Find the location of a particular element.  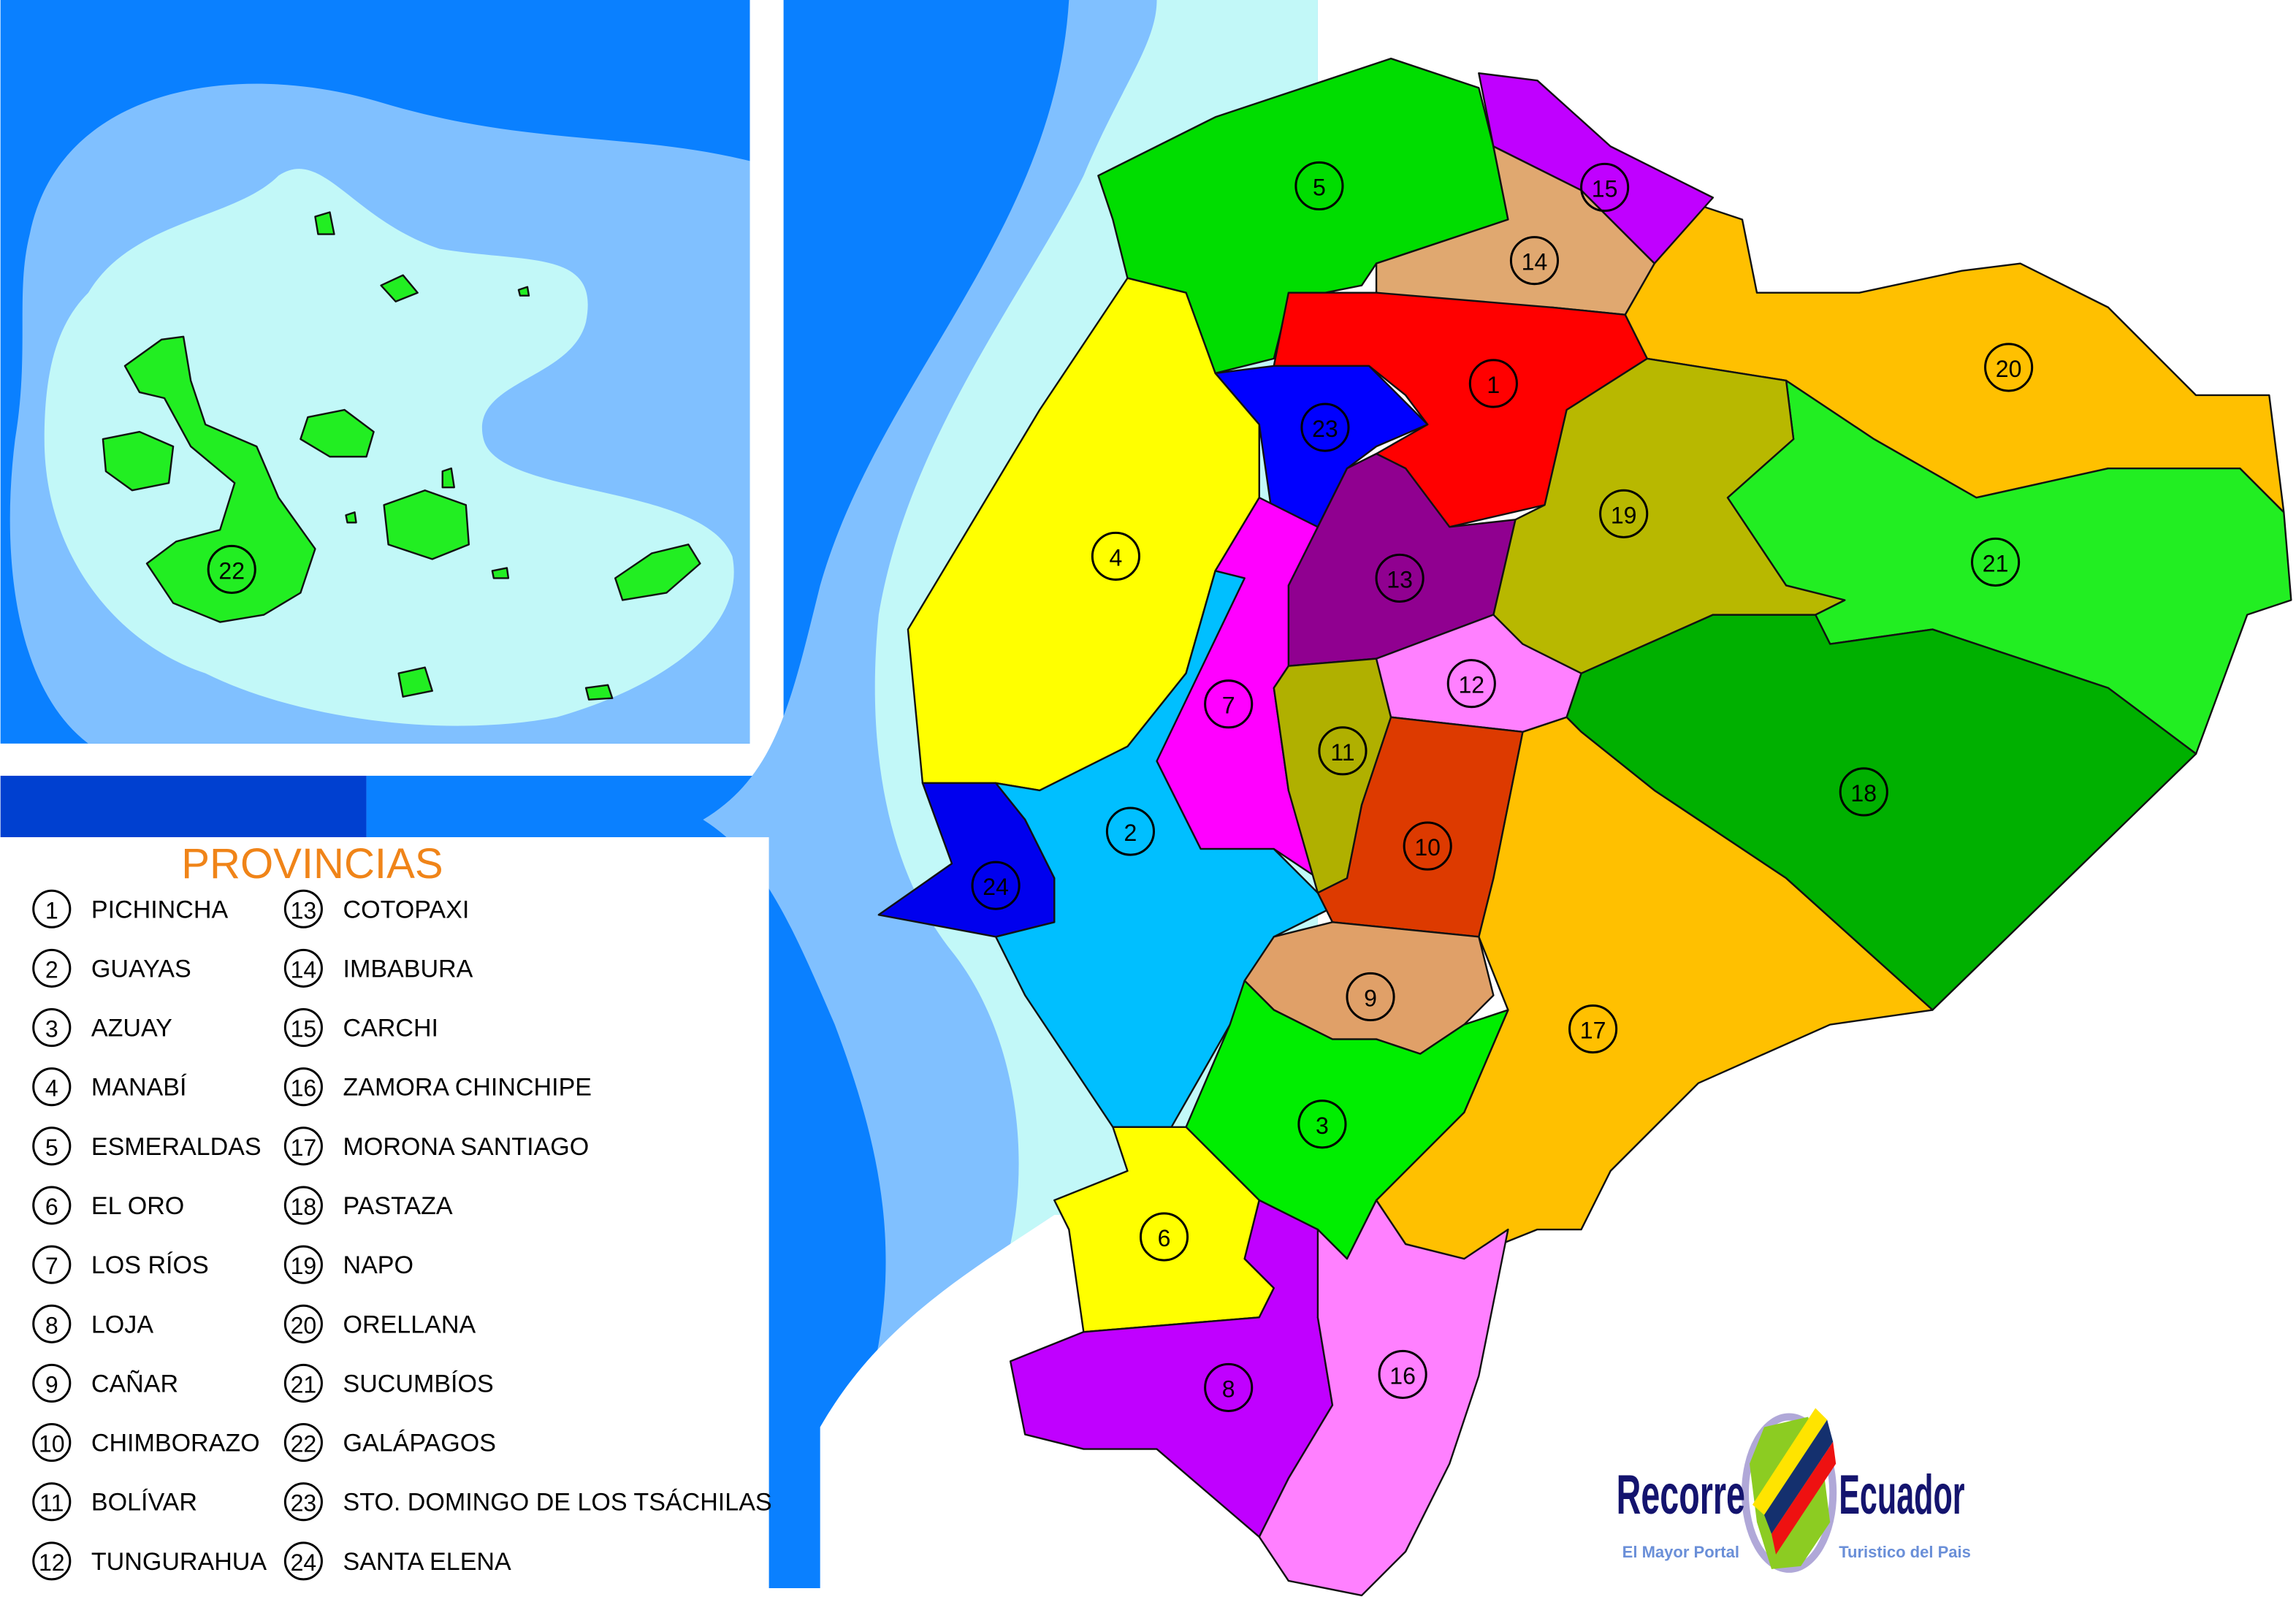

legend-item-morona-santiago: 17 MORONA SANTIAGO is located at coordinates (437, 1146).